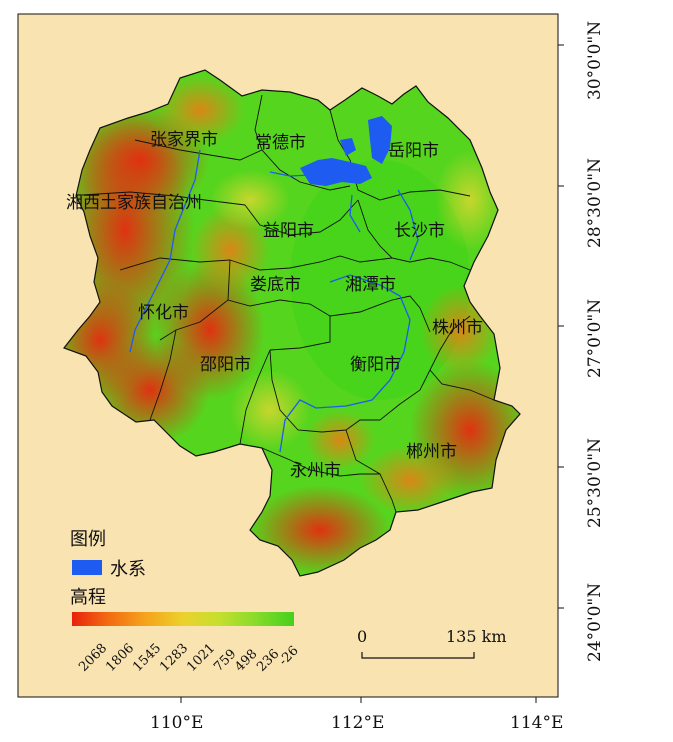  I want to click on city-label-zhuzhou: 株州市, so click(457, 328).